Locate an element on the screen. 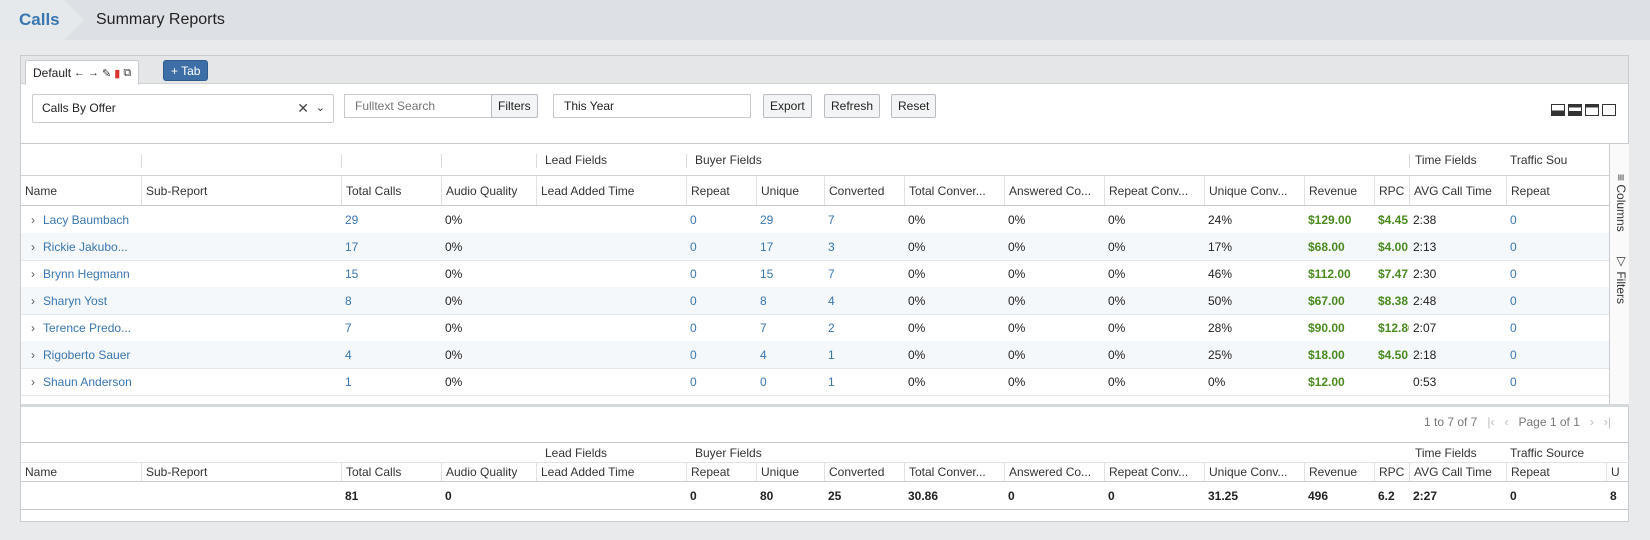 This screenshot has width=1650, height=540. next-page-icon: › is located at coordinates (1591, 422).